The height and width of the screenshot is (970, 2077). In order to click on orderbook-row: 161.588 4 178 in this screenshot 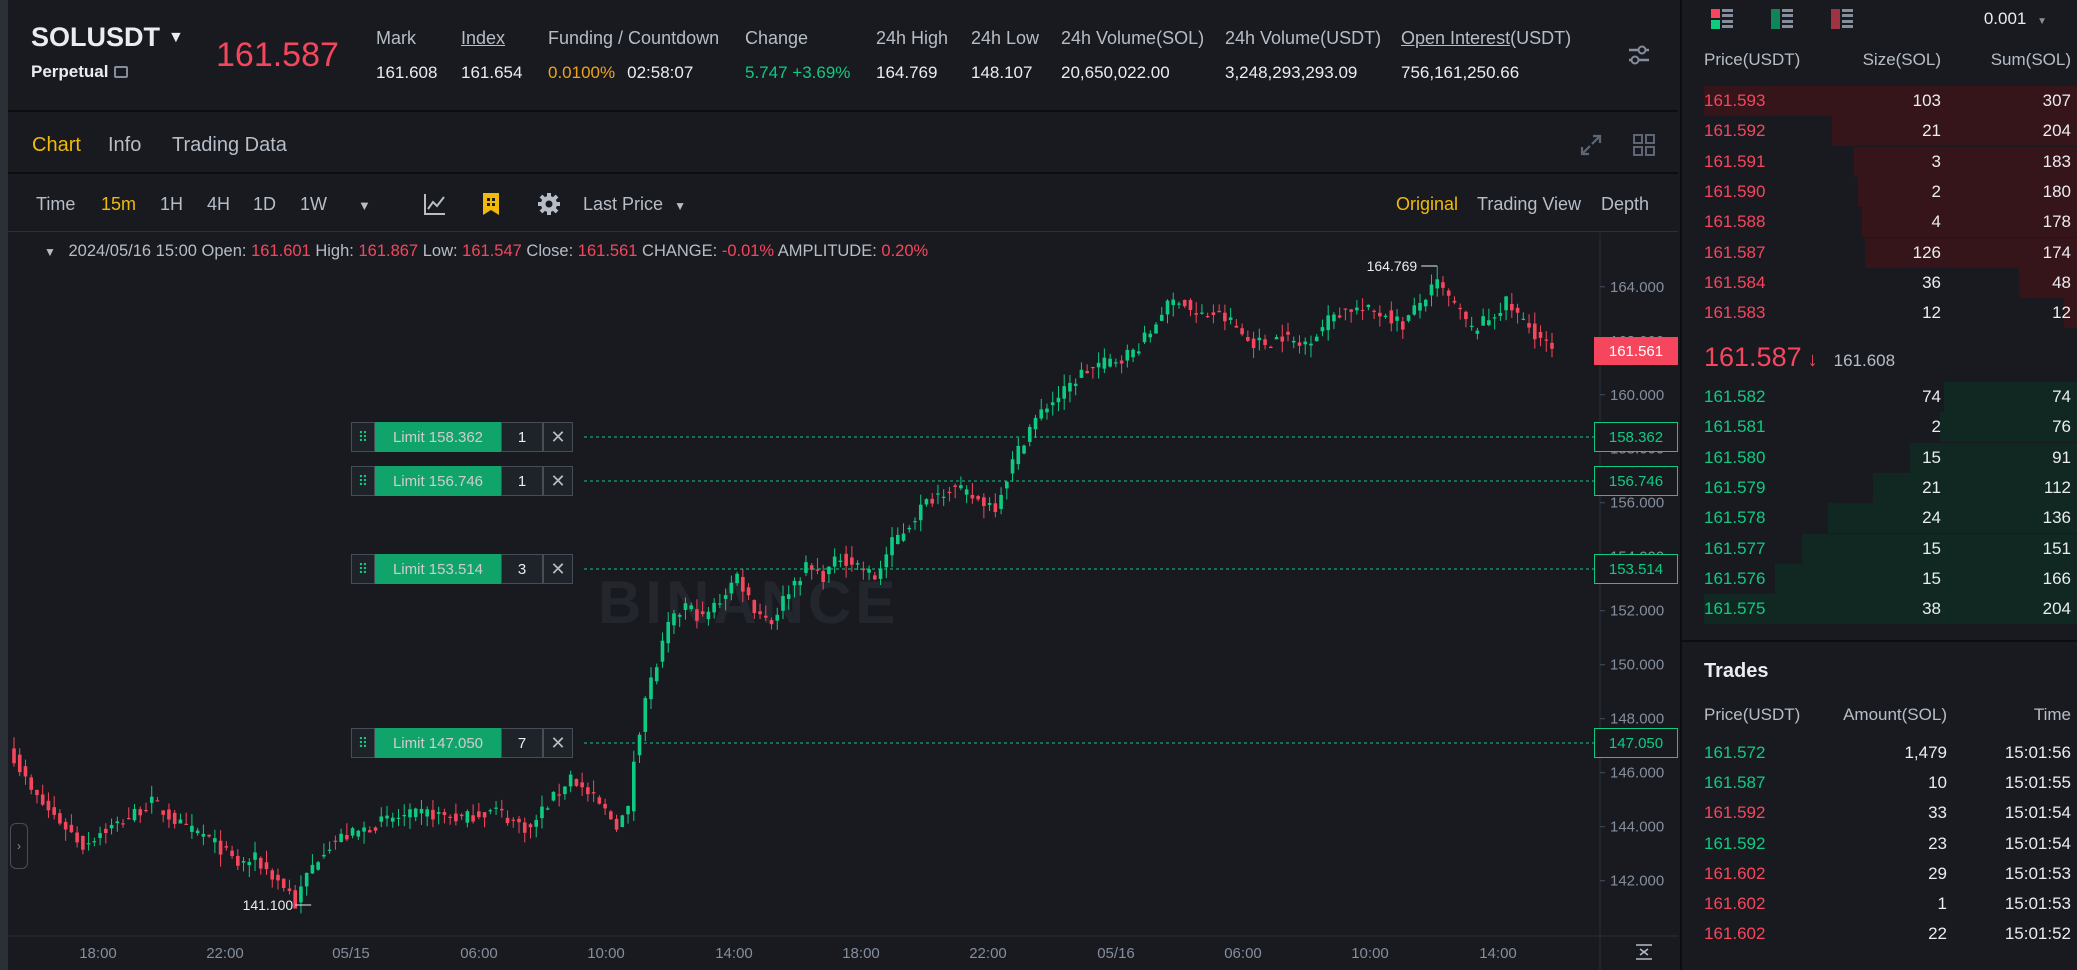, I will do `click(1879, 222)`.